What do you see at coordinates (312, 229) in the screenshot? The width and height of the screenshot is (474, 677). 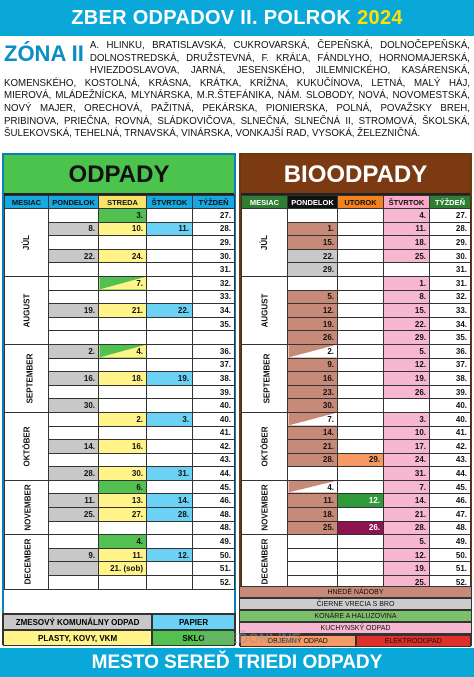 I see `date-cell: 1.` at bounding box center [312, 229].